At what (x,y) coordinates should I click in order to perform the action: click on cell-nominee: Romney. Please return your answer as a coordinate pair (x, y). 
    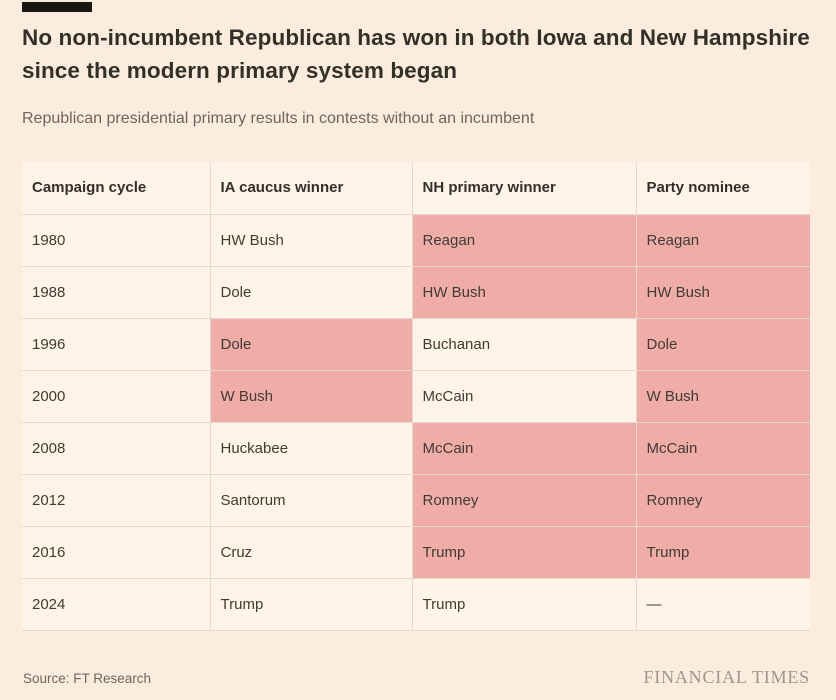
    Looking at the image, I should click on (722, 499).